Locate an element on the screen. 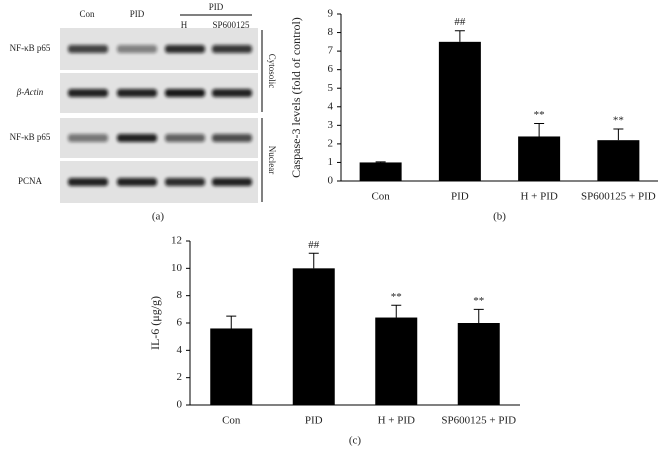 The width and height of the screenshot is (668, 469). lane-label: SP600125 is located at coordinates (231, 25).